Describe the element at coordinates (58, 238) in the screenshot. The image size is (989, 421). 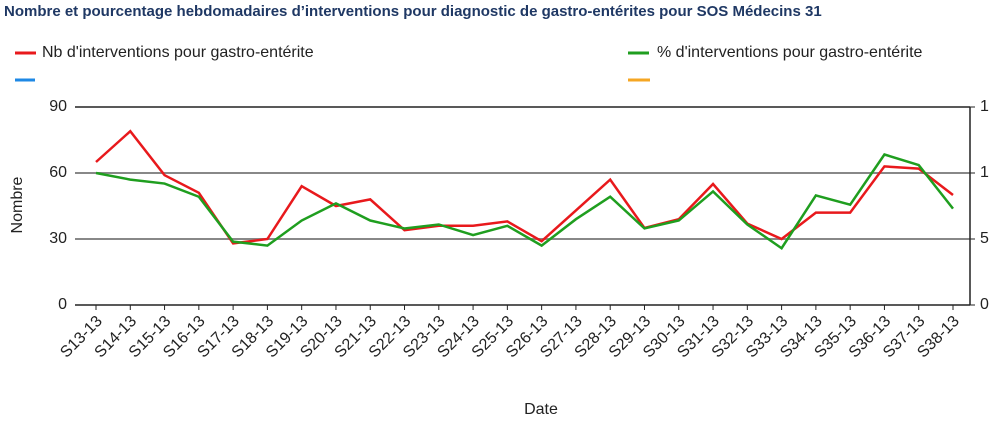
I see `y-tick-label: 30` at that location.